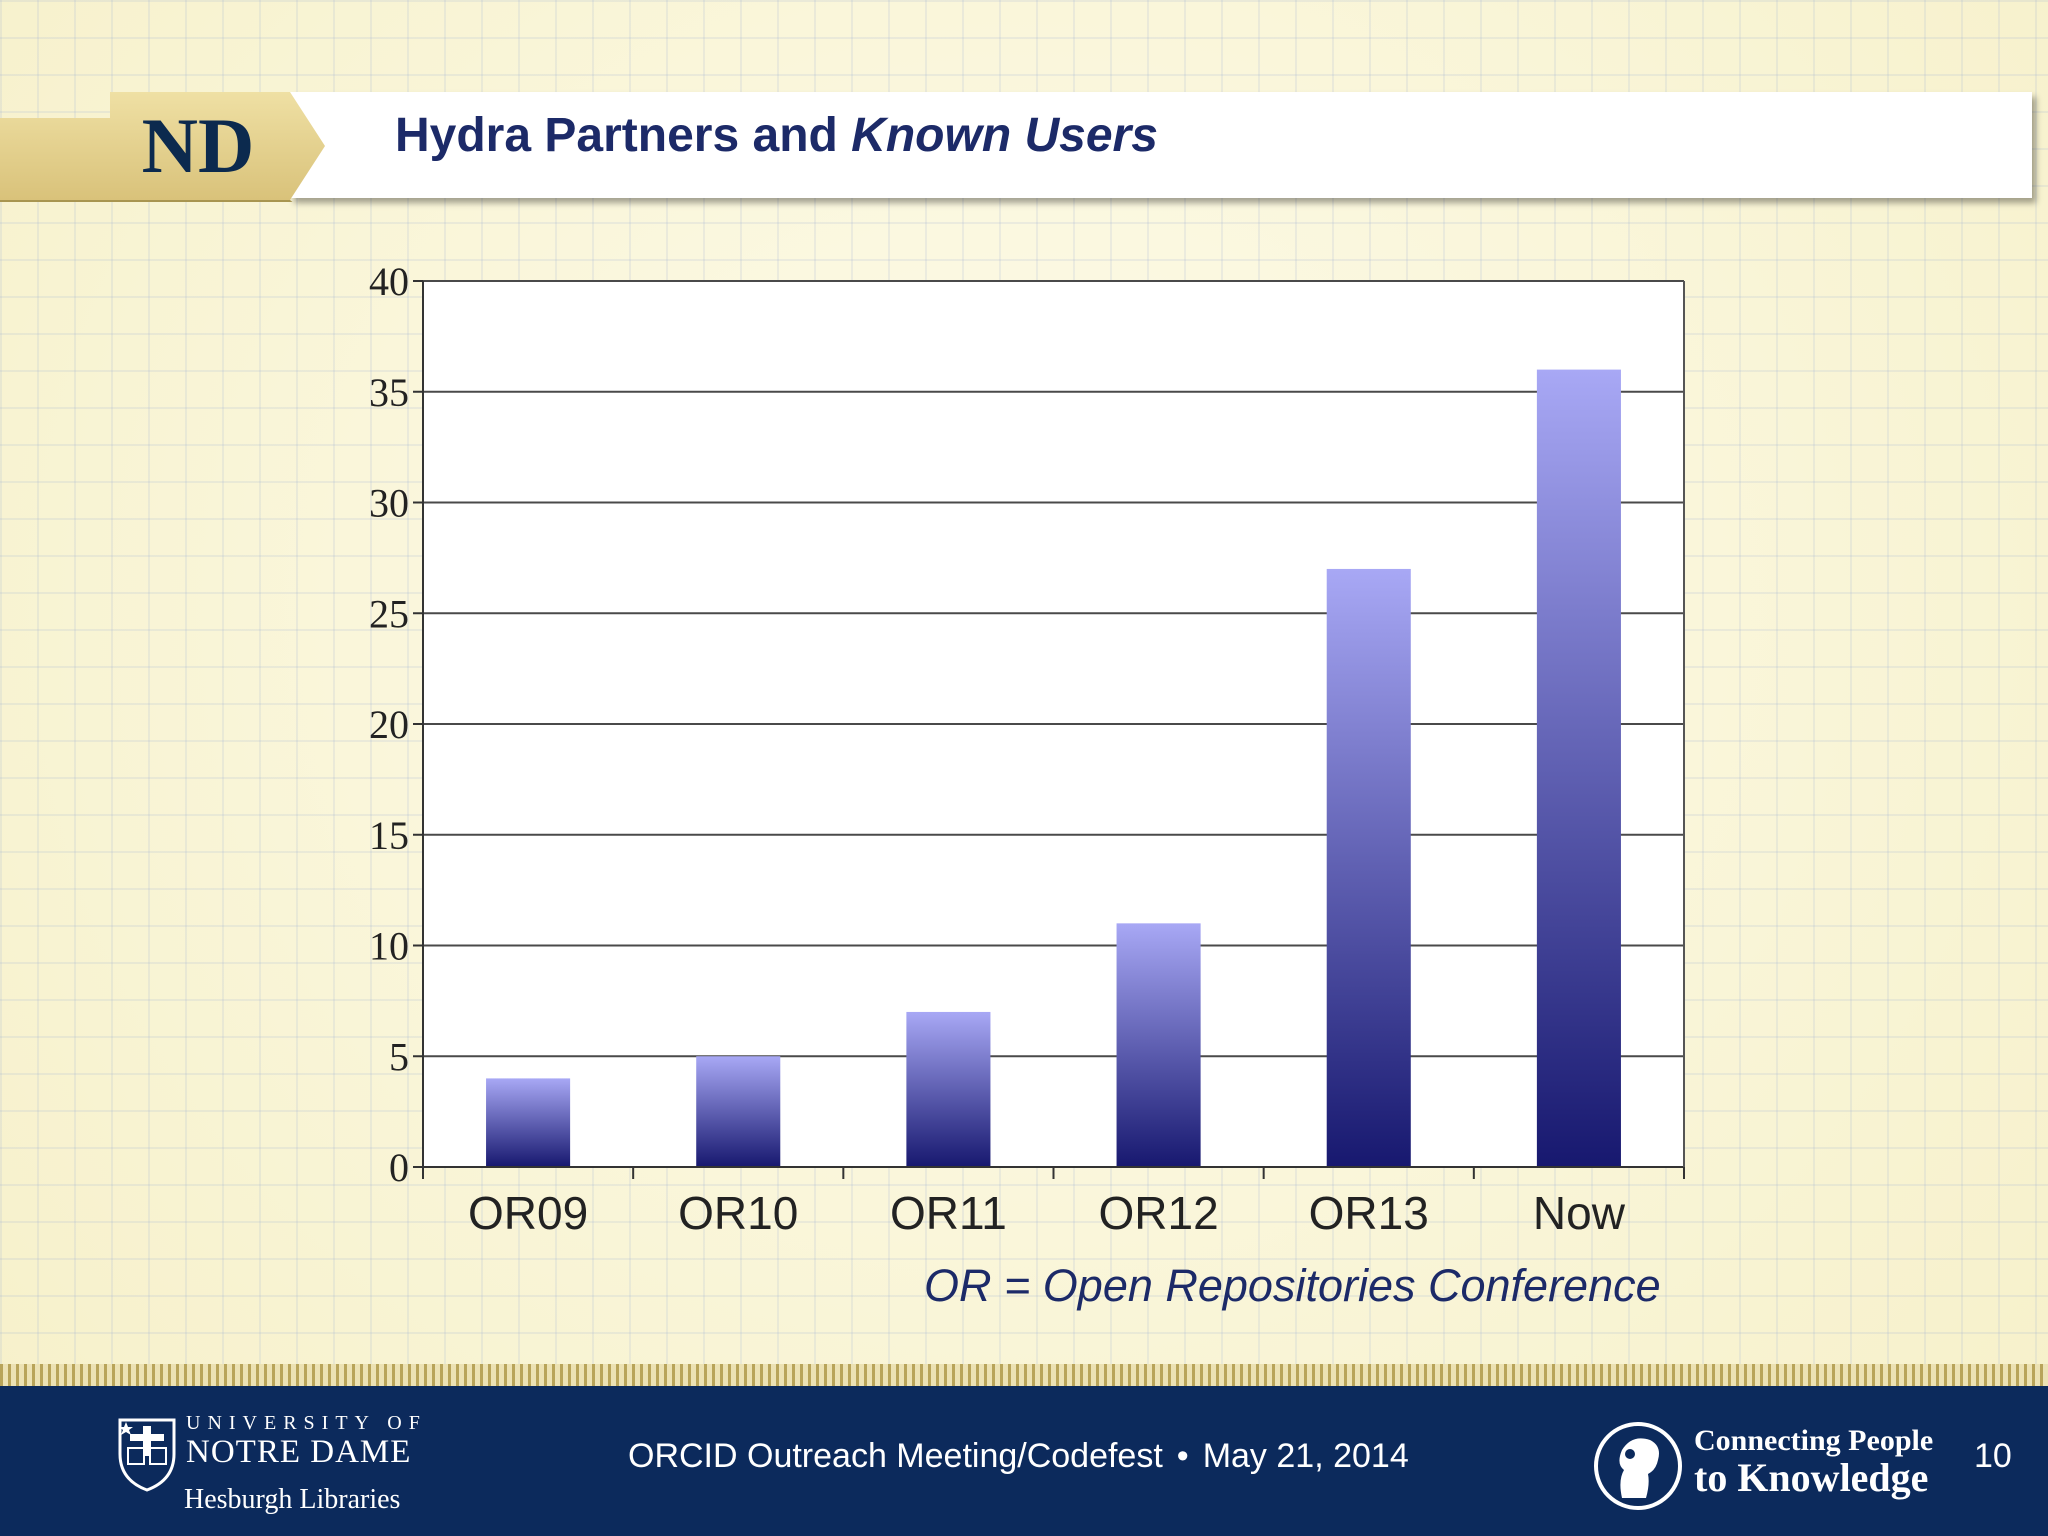 This screenshot has height=1536, width=2048. What do you see at coordinates (306, 1423) in the screenshot?
I see `university-of-text: UNIVERSITY OF` at bounding box center [306, 1423].